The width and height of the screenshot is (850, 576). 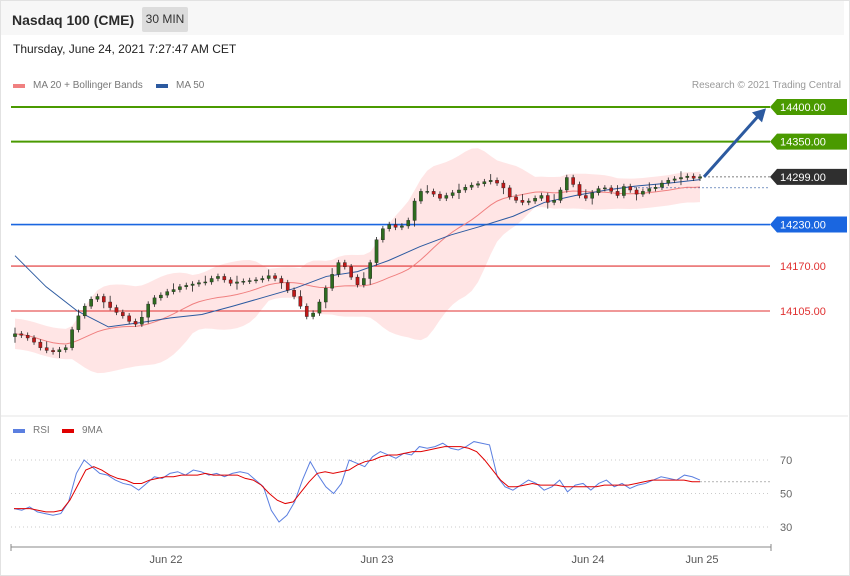 I want to click on copyright: Research © 2021 Trading Central, so click(x=766, y=85).